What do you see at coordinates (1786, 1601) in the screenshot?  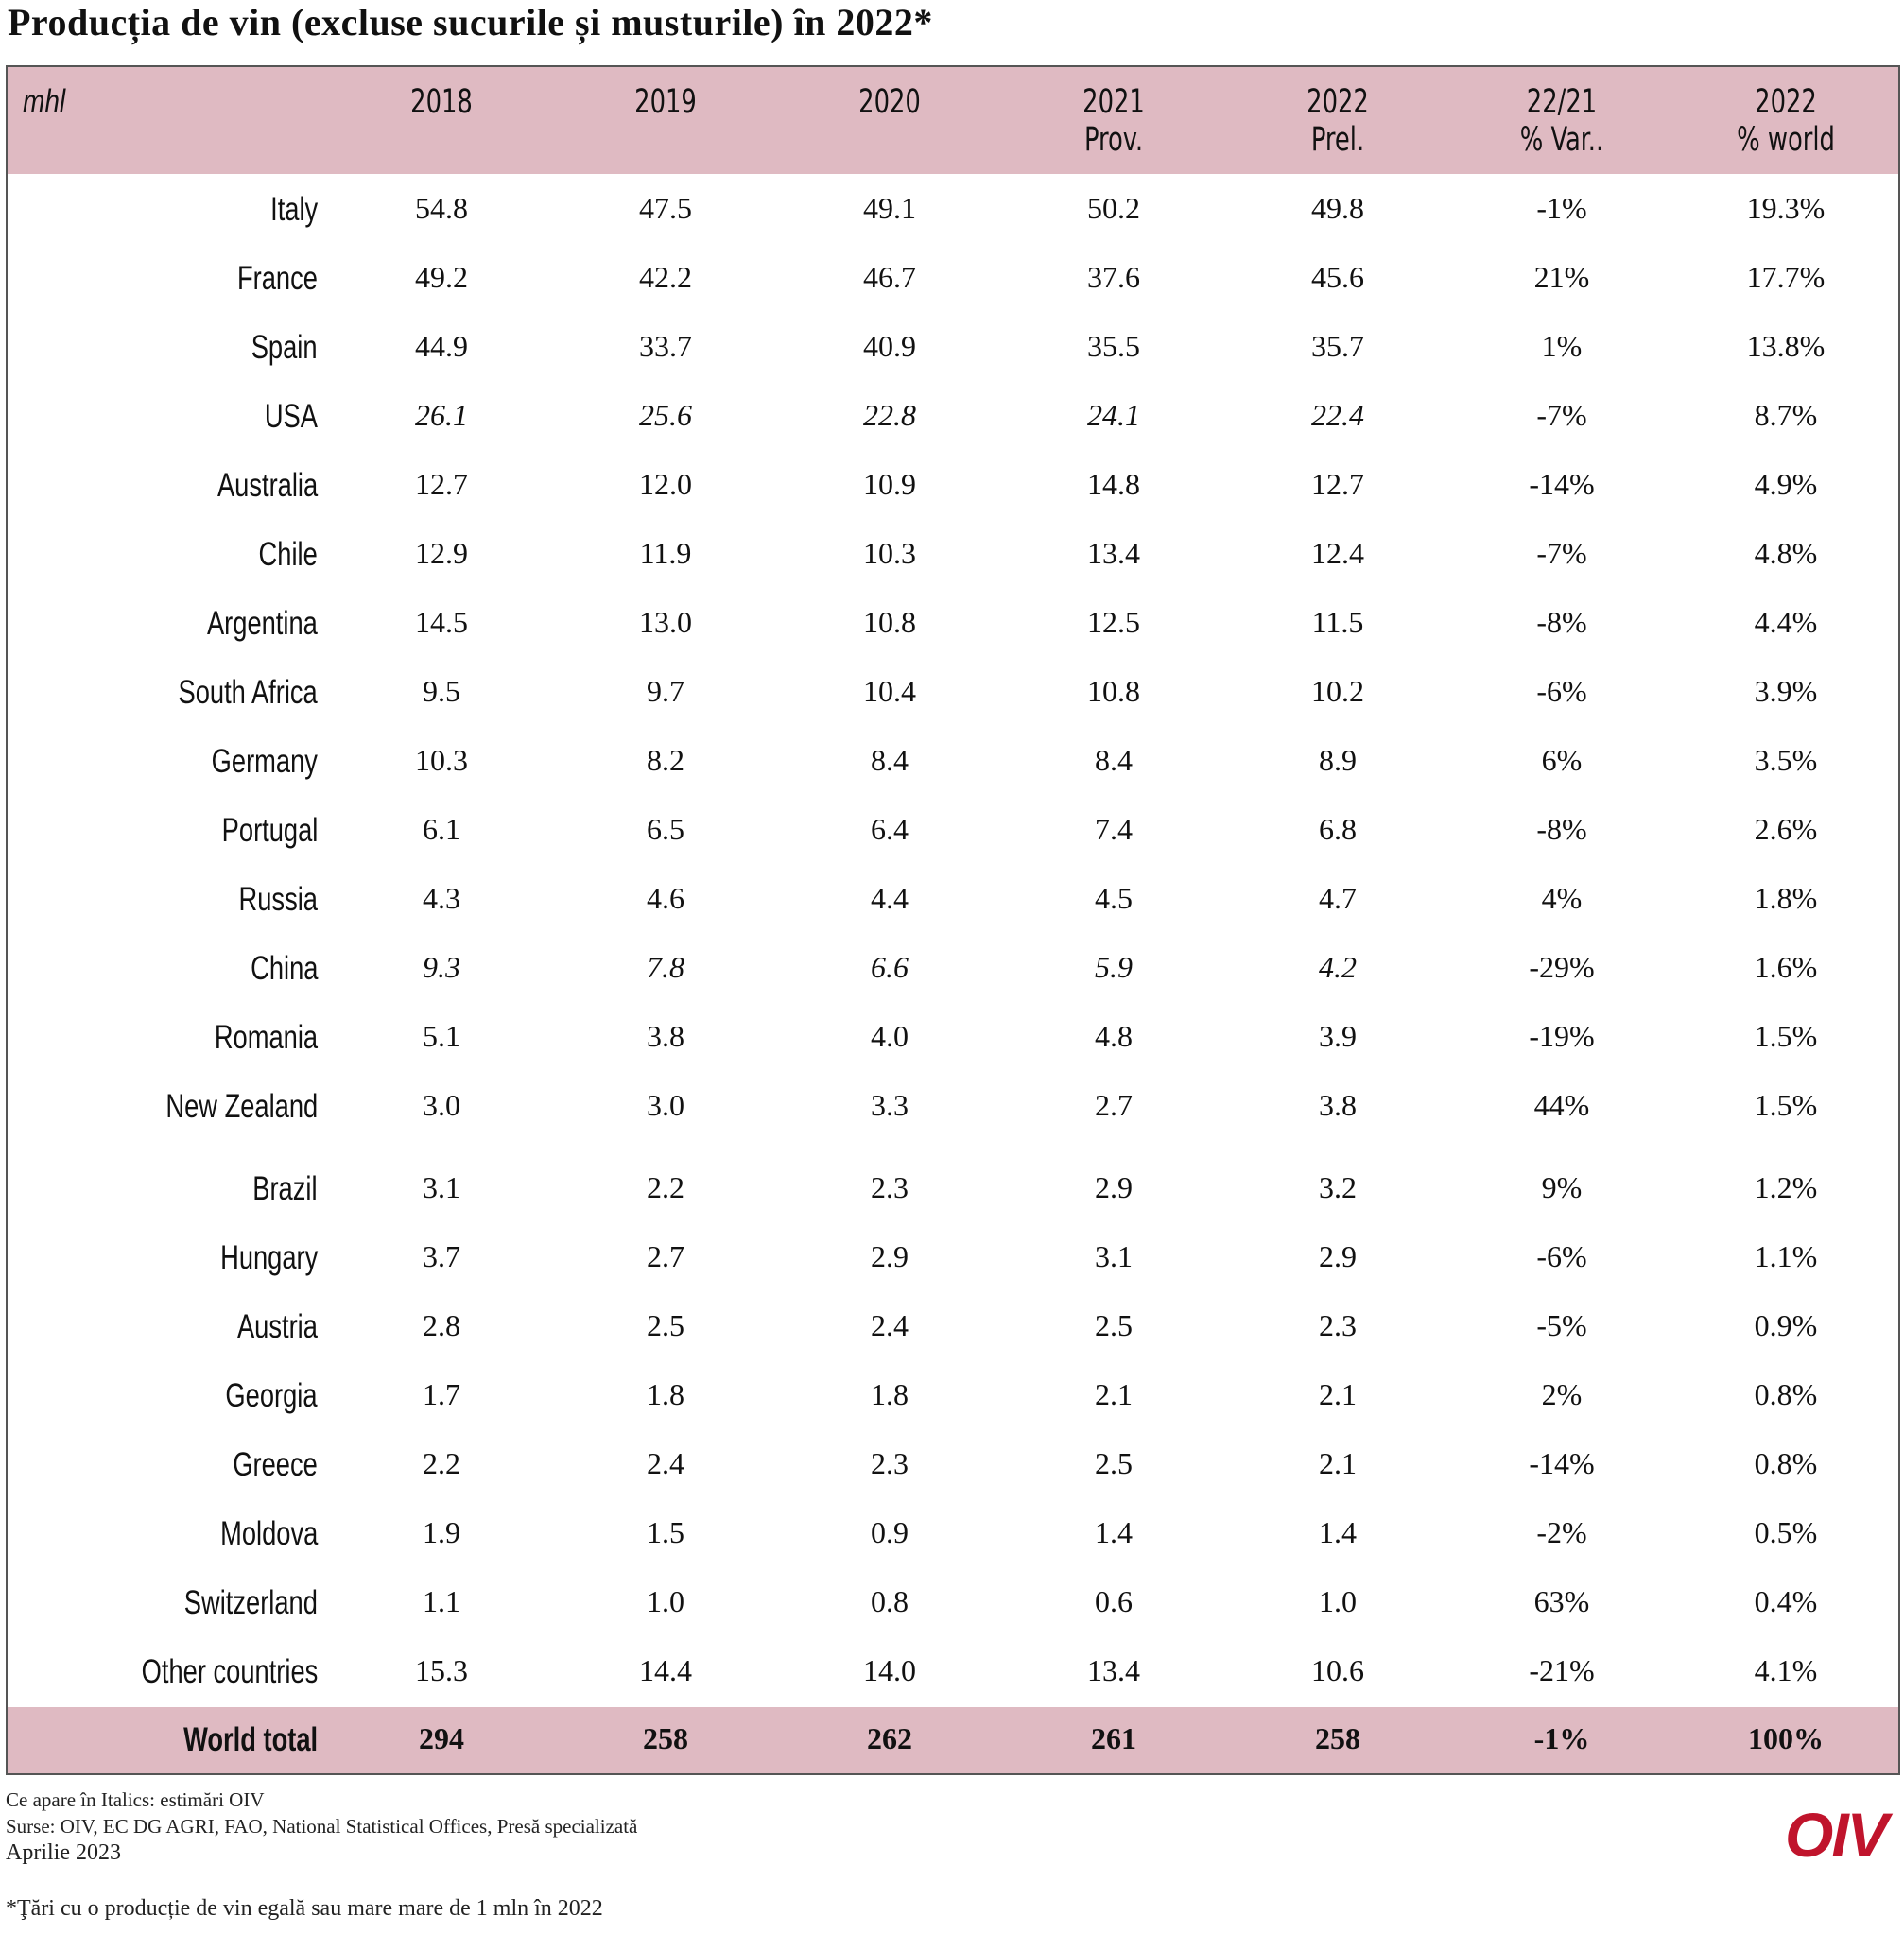 I see `cell-world: 0.4%` at bounding box center [1786, 1601].